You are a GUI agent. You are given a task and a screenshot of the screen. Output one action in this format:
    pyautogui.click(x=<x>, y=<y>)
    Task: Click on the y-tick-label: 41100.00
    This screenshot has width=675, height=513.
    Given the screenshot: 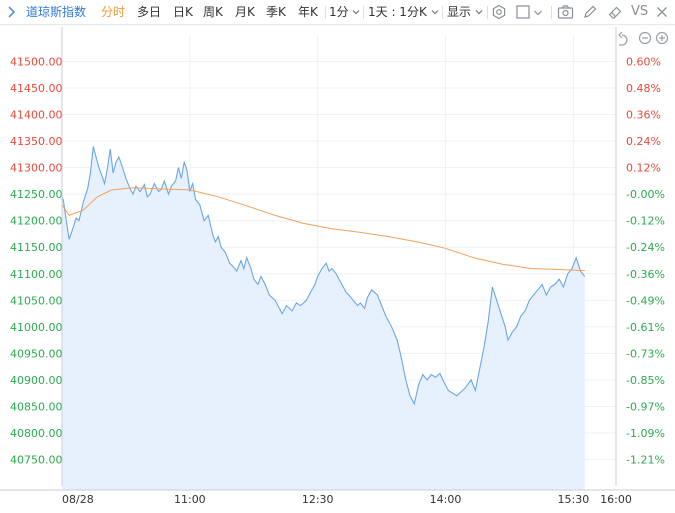 What is the action you would take?
    pyautogui.click(x=36, y=274)
    